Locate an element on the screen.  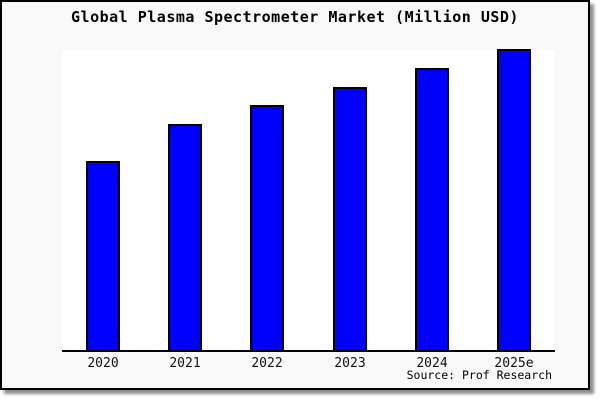
bar-2021 is located at coordinates (185, 237).